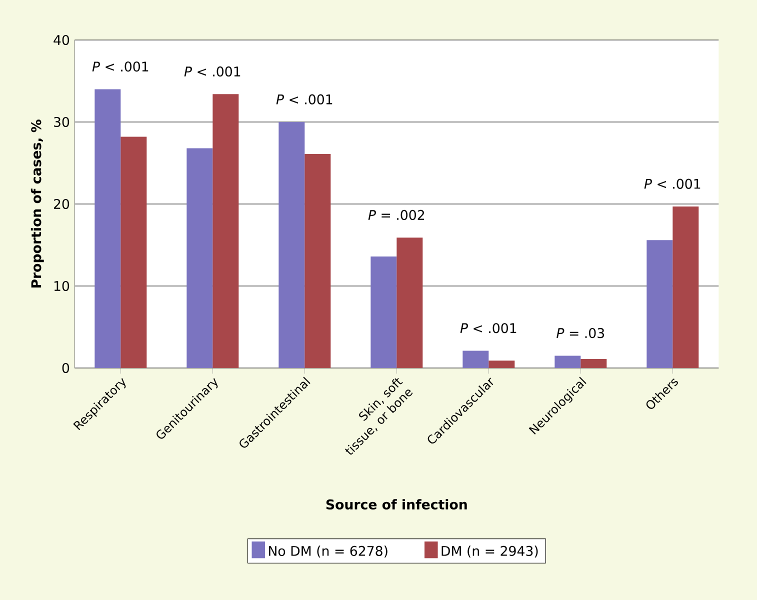 This screenshot has height=600, width=757. Describe the element at coordinates (37, 204) in the screenshot. I see `y-axis-title: Proportion of cases, %` at that location.